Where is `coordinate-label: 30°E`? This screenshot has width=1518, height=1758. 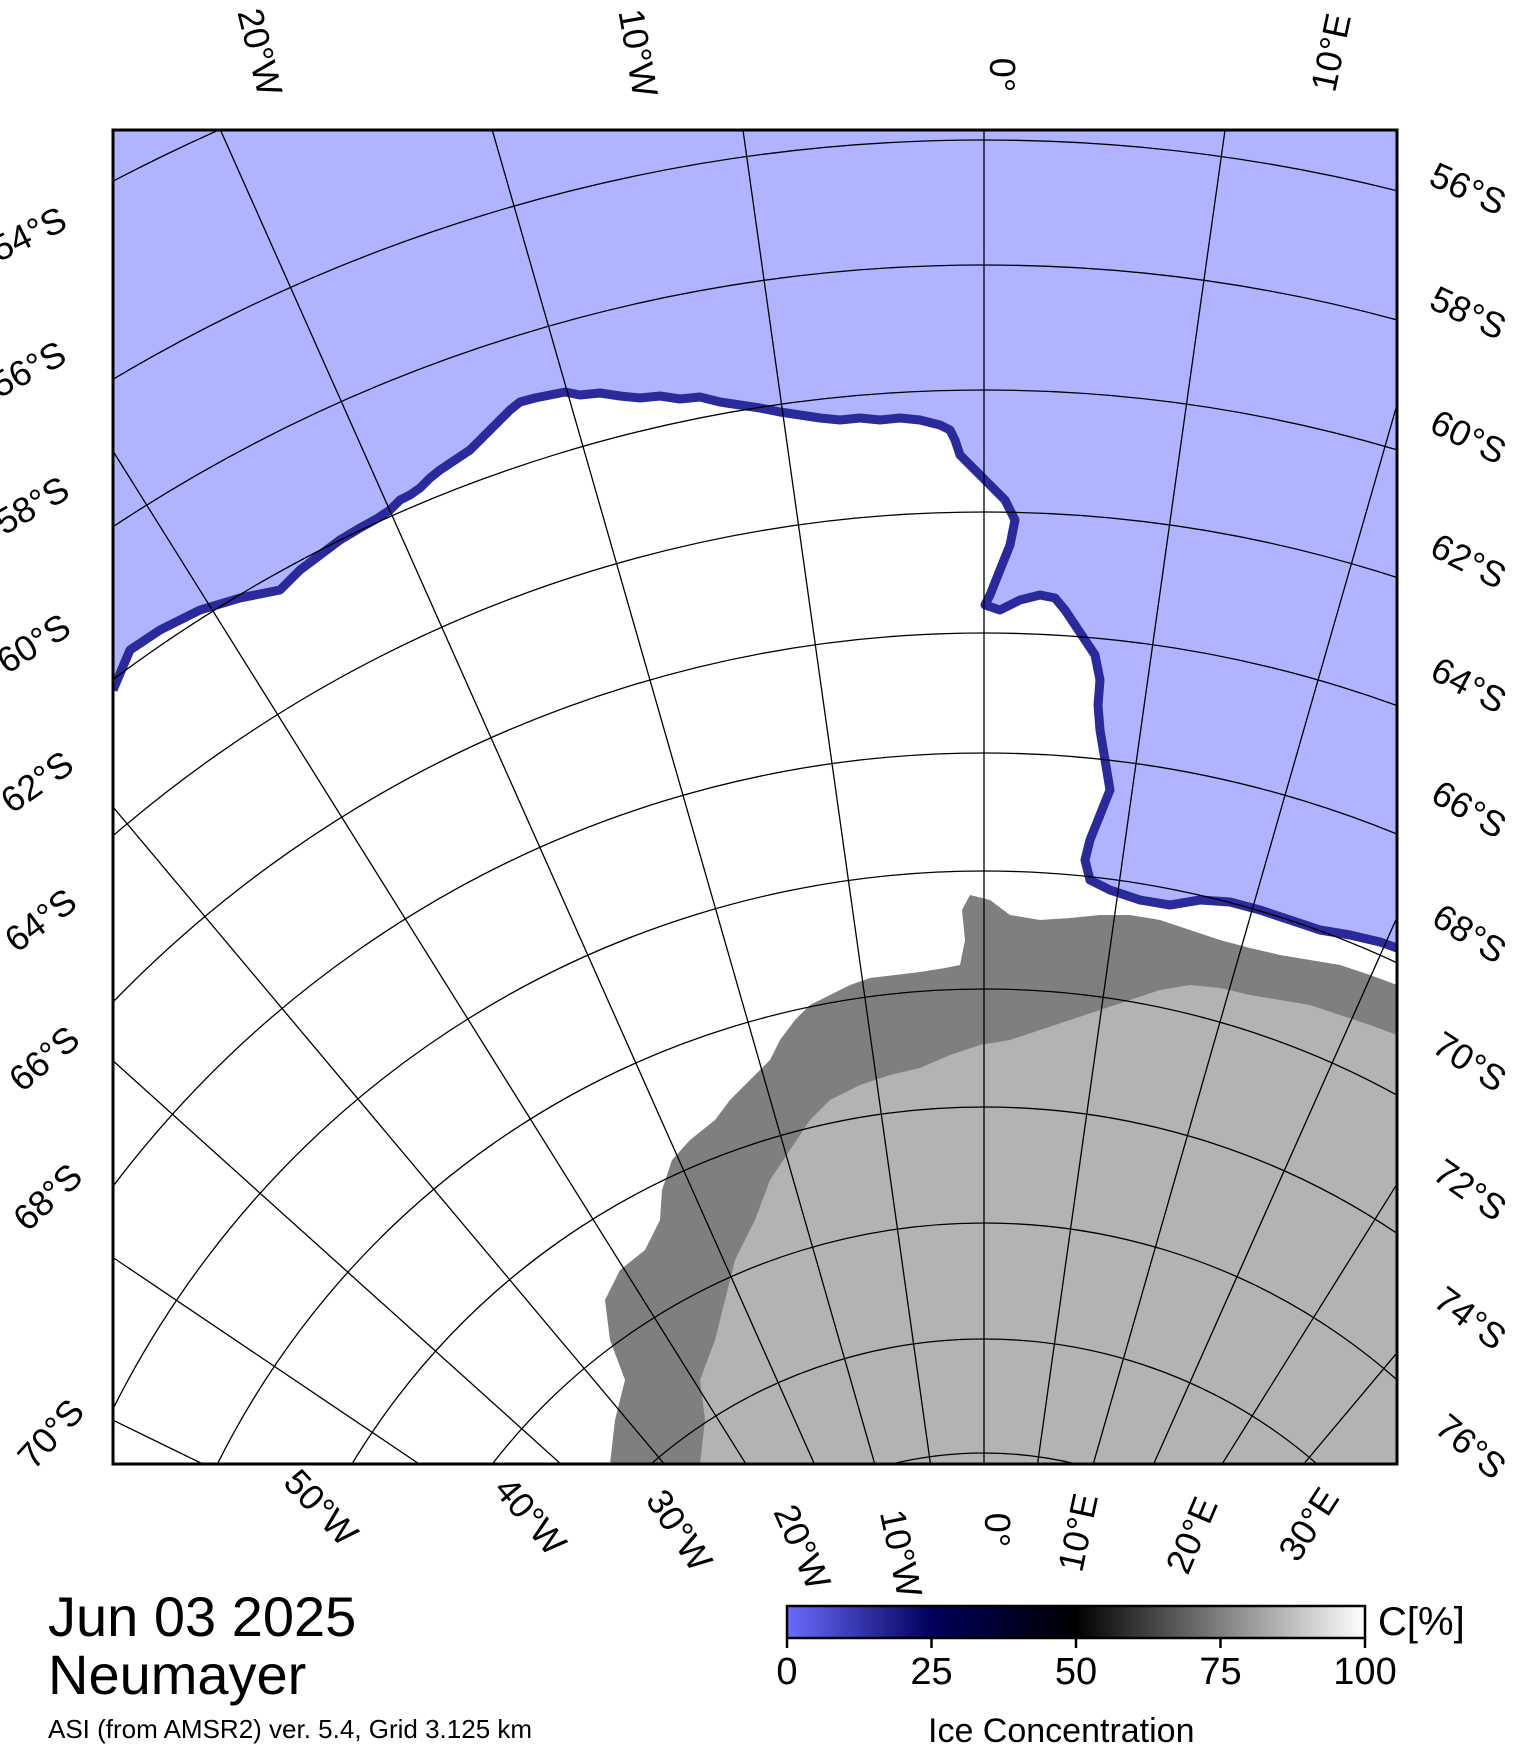 coordinate-label: 30°E is located at coordinates (1308, 1524).